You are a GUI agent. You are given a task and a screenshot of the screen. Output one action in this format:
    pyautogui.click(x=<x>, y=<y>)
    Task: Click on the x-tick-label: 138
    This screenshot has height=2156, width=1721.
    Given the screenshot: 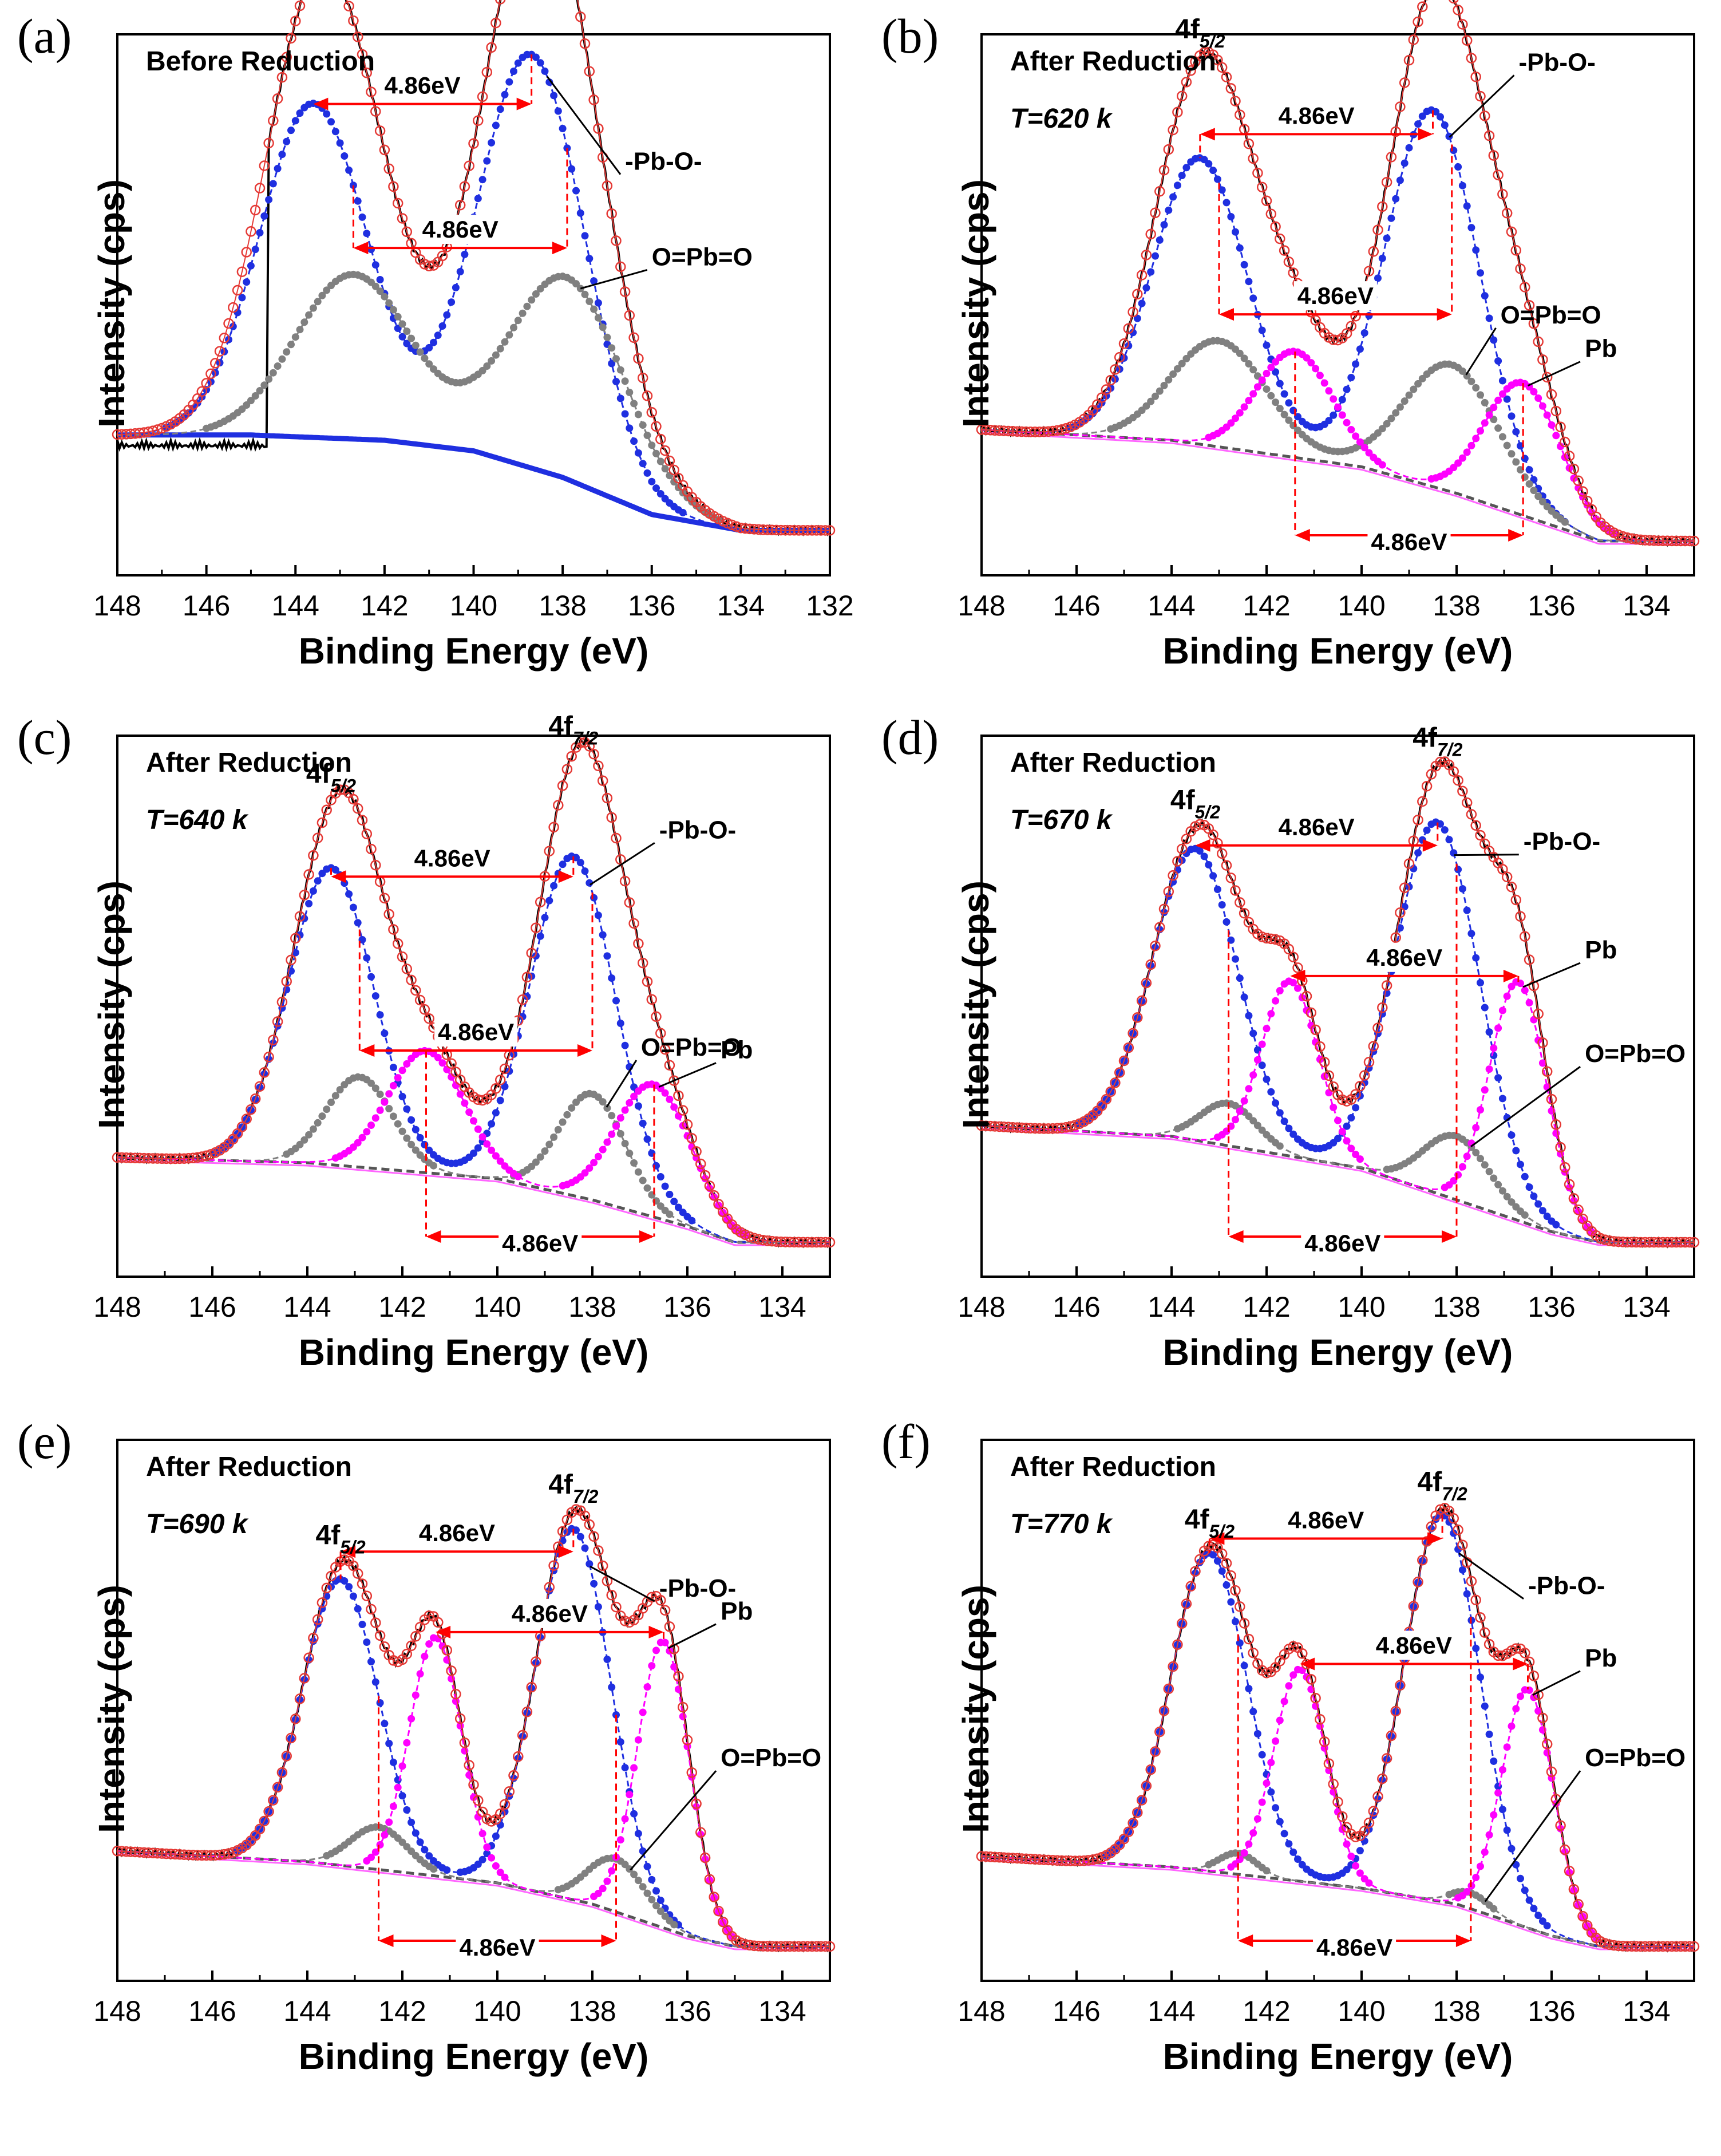 What is the action you would take?
    pyautogui.click(x=592, y=1307)
    